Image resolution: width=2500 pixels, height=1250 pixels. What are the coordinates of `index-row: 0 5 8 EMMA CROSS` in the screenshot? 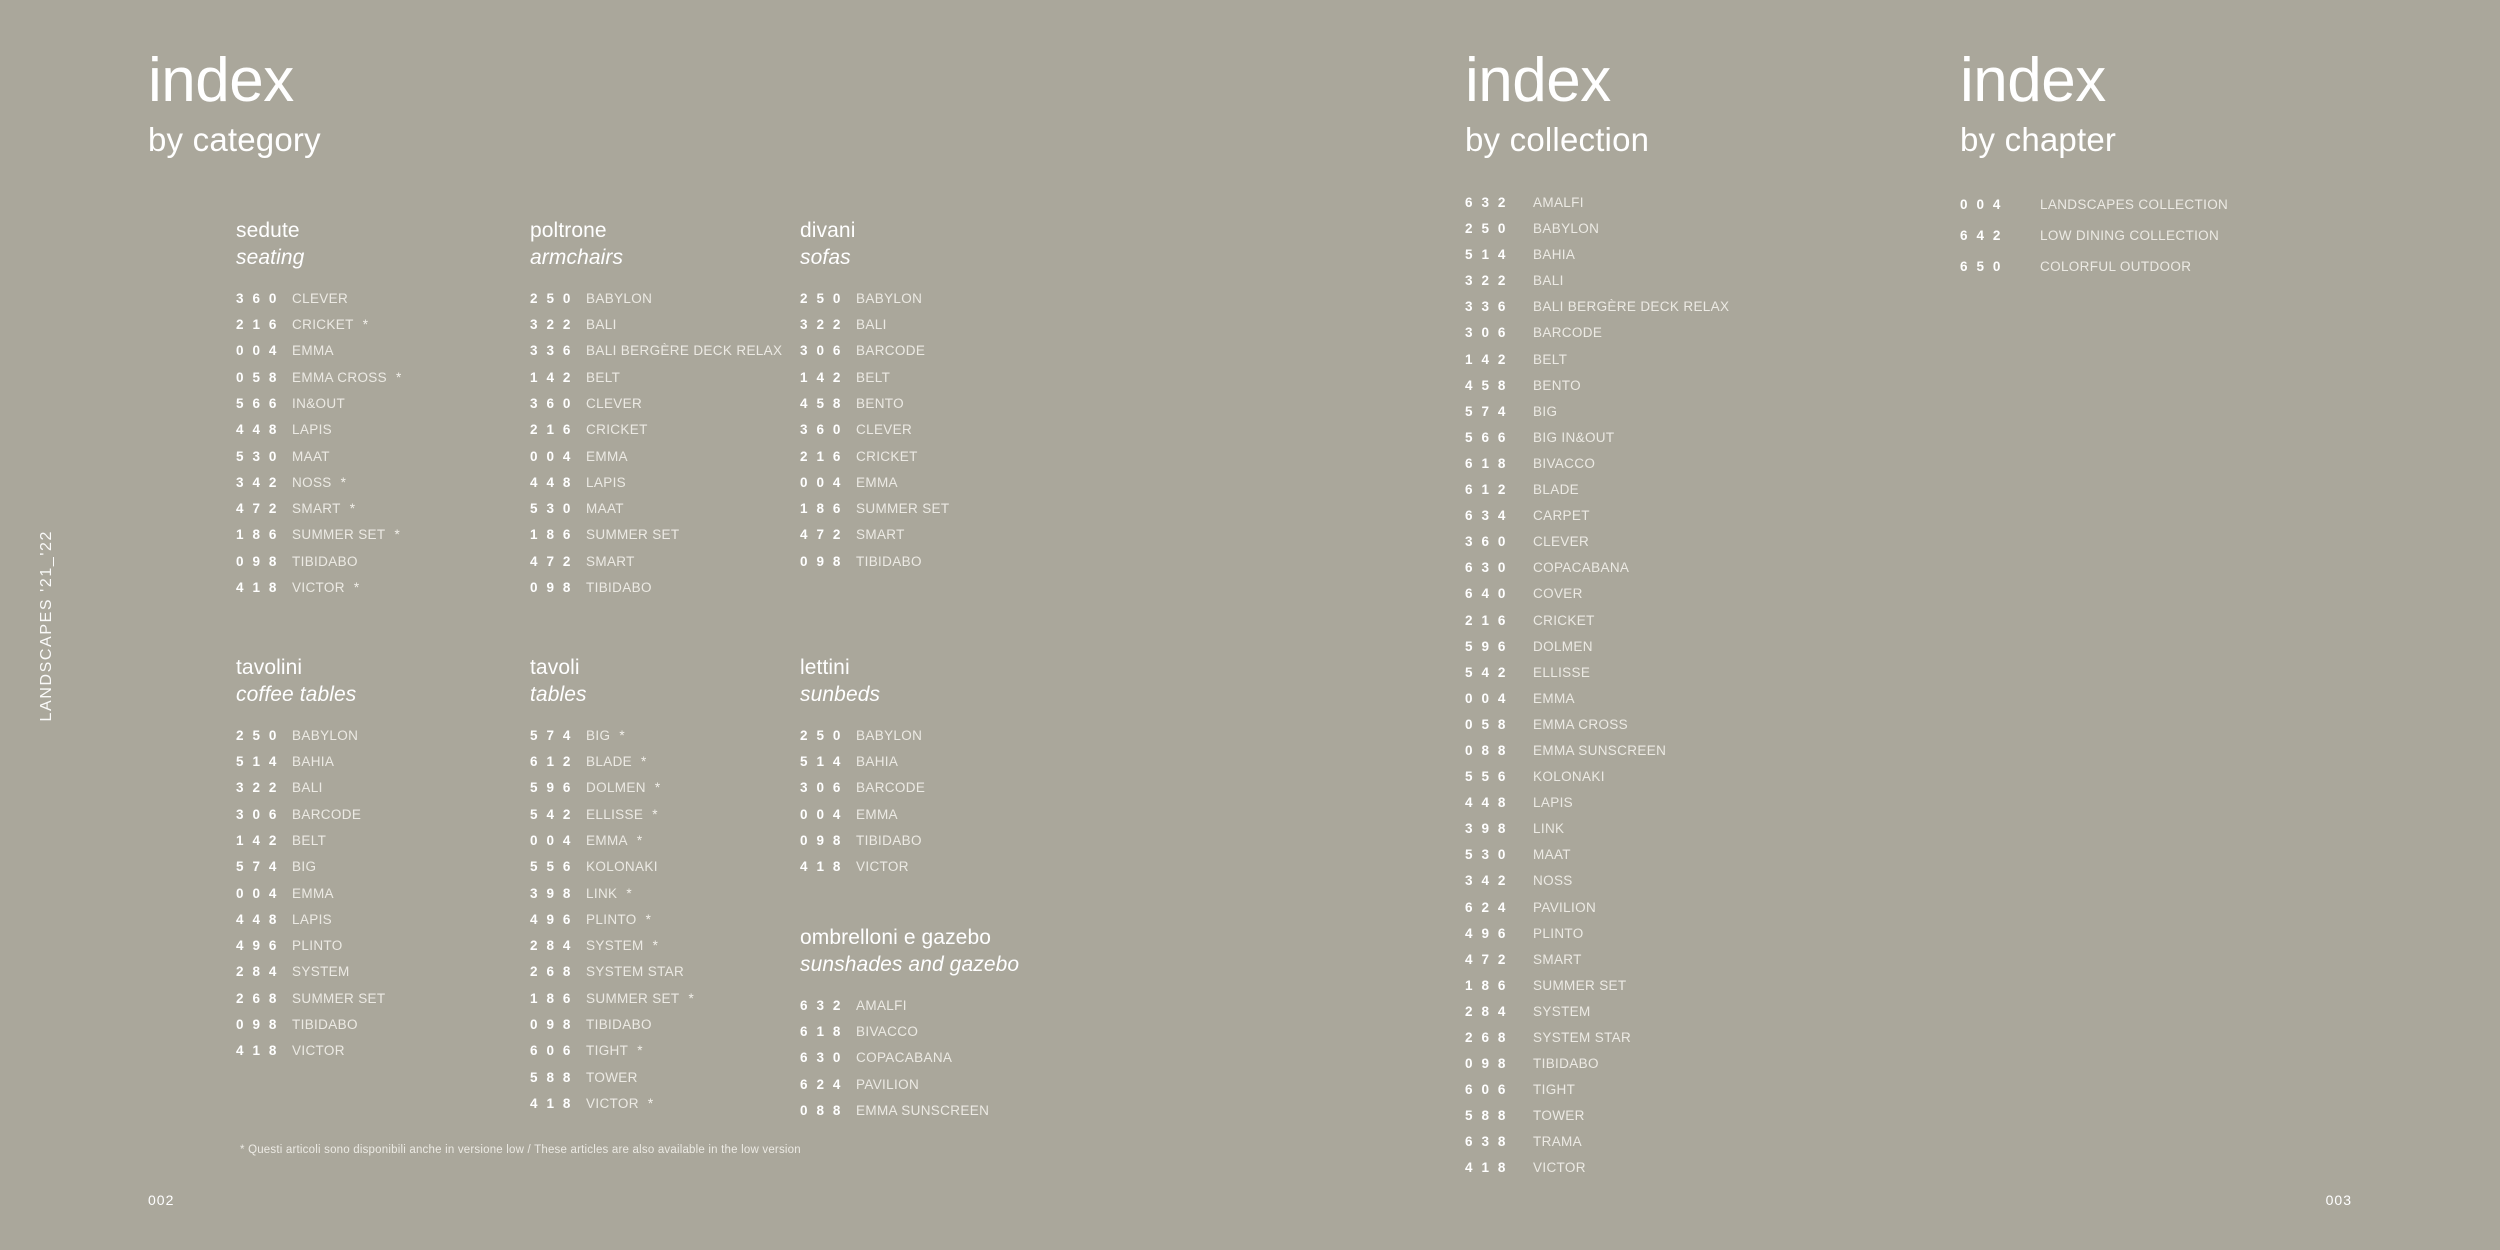 It's located at (1597, 731).